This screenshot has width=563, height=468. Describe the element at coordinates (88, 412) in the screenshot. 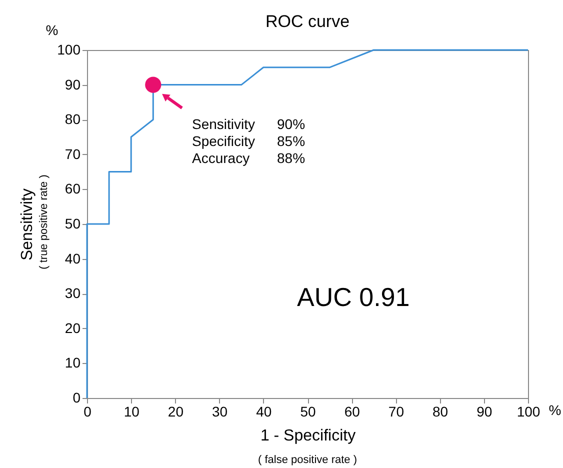

I see `x-tick-label: 0` at that location.